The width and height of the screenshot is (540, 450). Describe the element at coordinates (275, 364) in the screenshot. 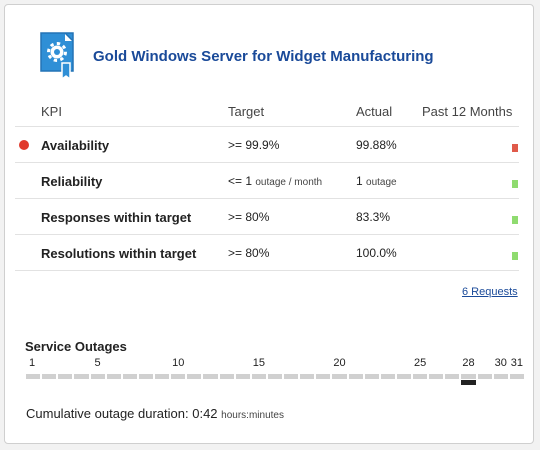

I see `day-axis-labels: 1 5 10 15 20 25 28 30 31` at that location.